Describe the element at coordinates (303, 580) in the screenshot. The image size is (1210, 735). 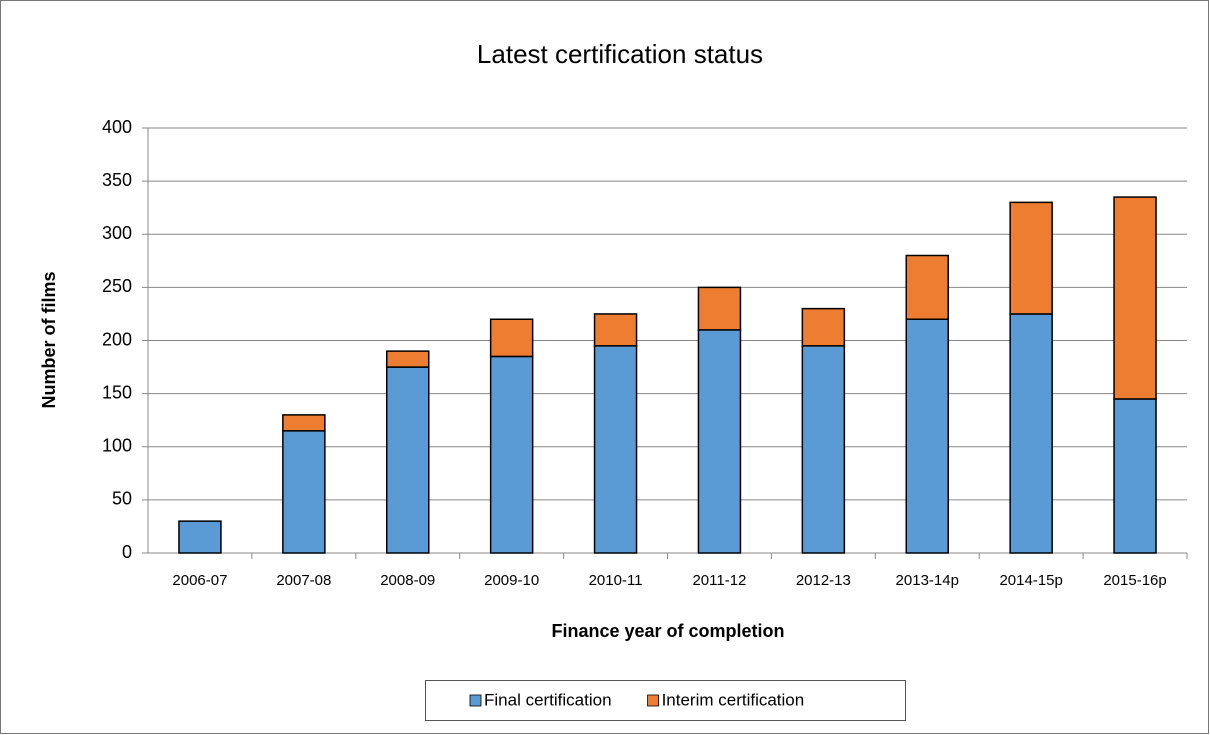
I see `x-tick-label: 2007-08` at that location.